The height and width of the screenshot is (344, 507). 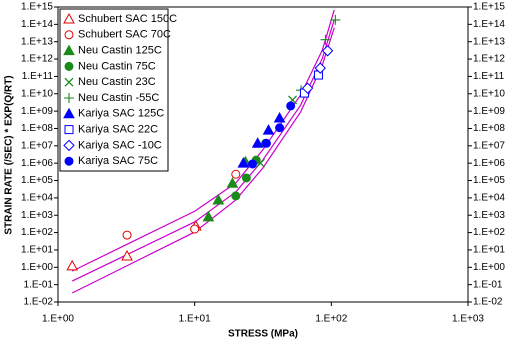 I want to click on y-tick-label: 1.E+00, so click(x=37, y=267).